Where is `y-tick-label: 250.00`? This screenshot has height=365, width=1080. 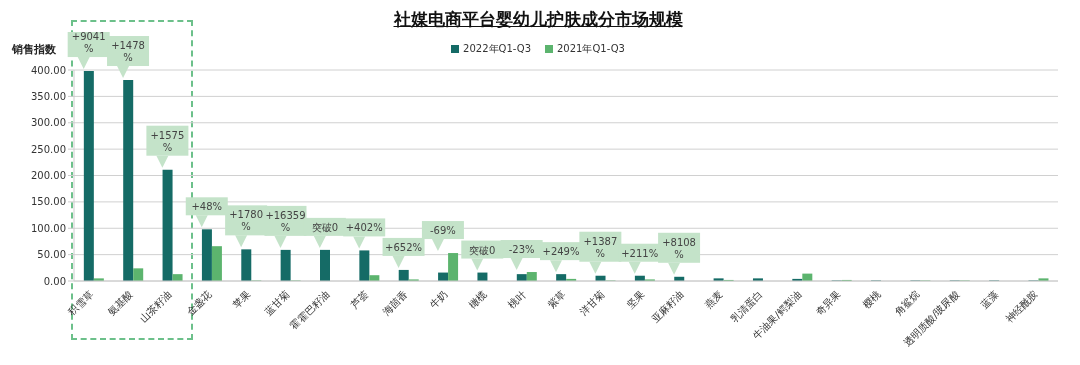
y-tick-label: 250.00 is located at coordinates (48, 149).